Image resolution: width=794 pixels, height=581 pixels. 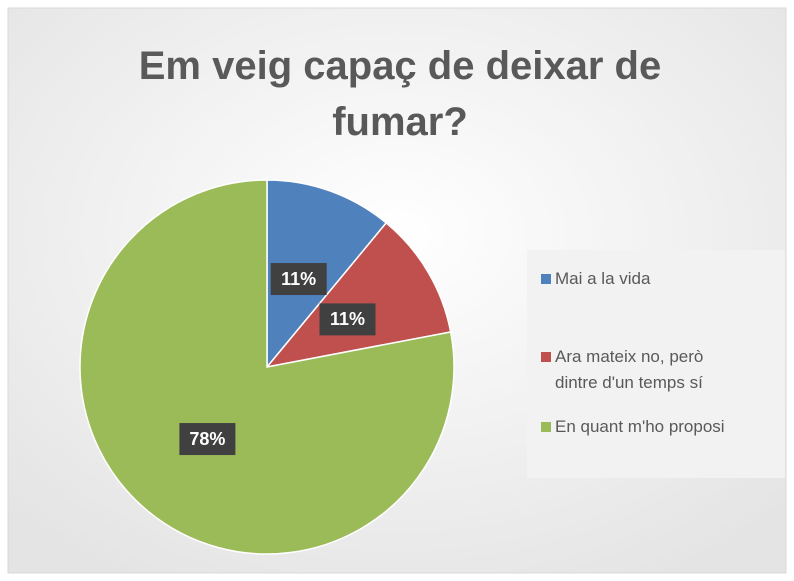 What do you see at coordinates (358, 295) in the screenshot?
I see `pie-slice` at bounding box center [358, 295].